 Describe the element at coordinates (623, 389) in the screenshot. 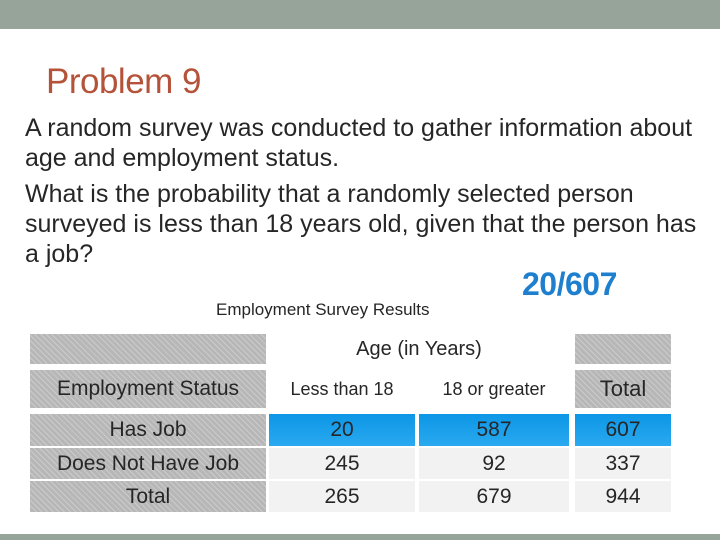

I see `col-header-total: Total` at that location.